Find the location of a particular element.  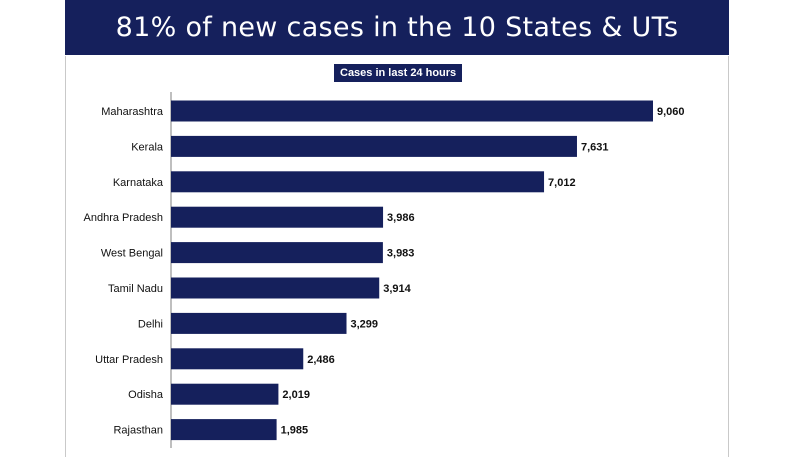

value-label: 2,019 is located at coordinates (296, 395).